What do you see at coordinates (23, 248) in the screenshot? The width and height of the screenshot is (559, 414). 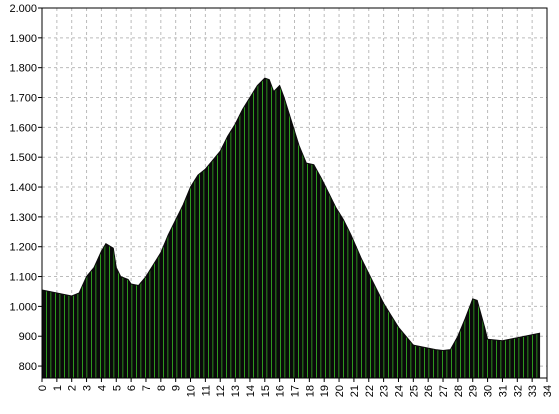 I see `y-tick-label: 1.200` at bounding box center [23, 248].